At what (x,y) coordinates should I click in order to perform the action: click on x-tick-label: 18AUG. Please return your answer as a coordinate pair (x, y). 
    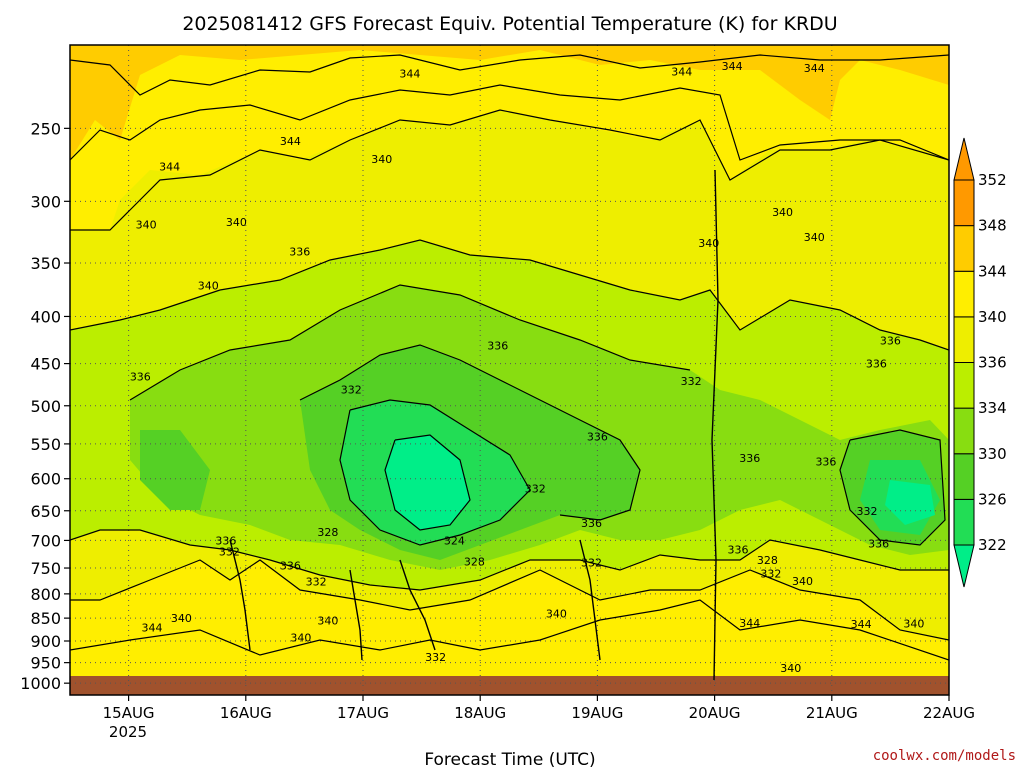
    Looking at the image, I should click on (480, 713).